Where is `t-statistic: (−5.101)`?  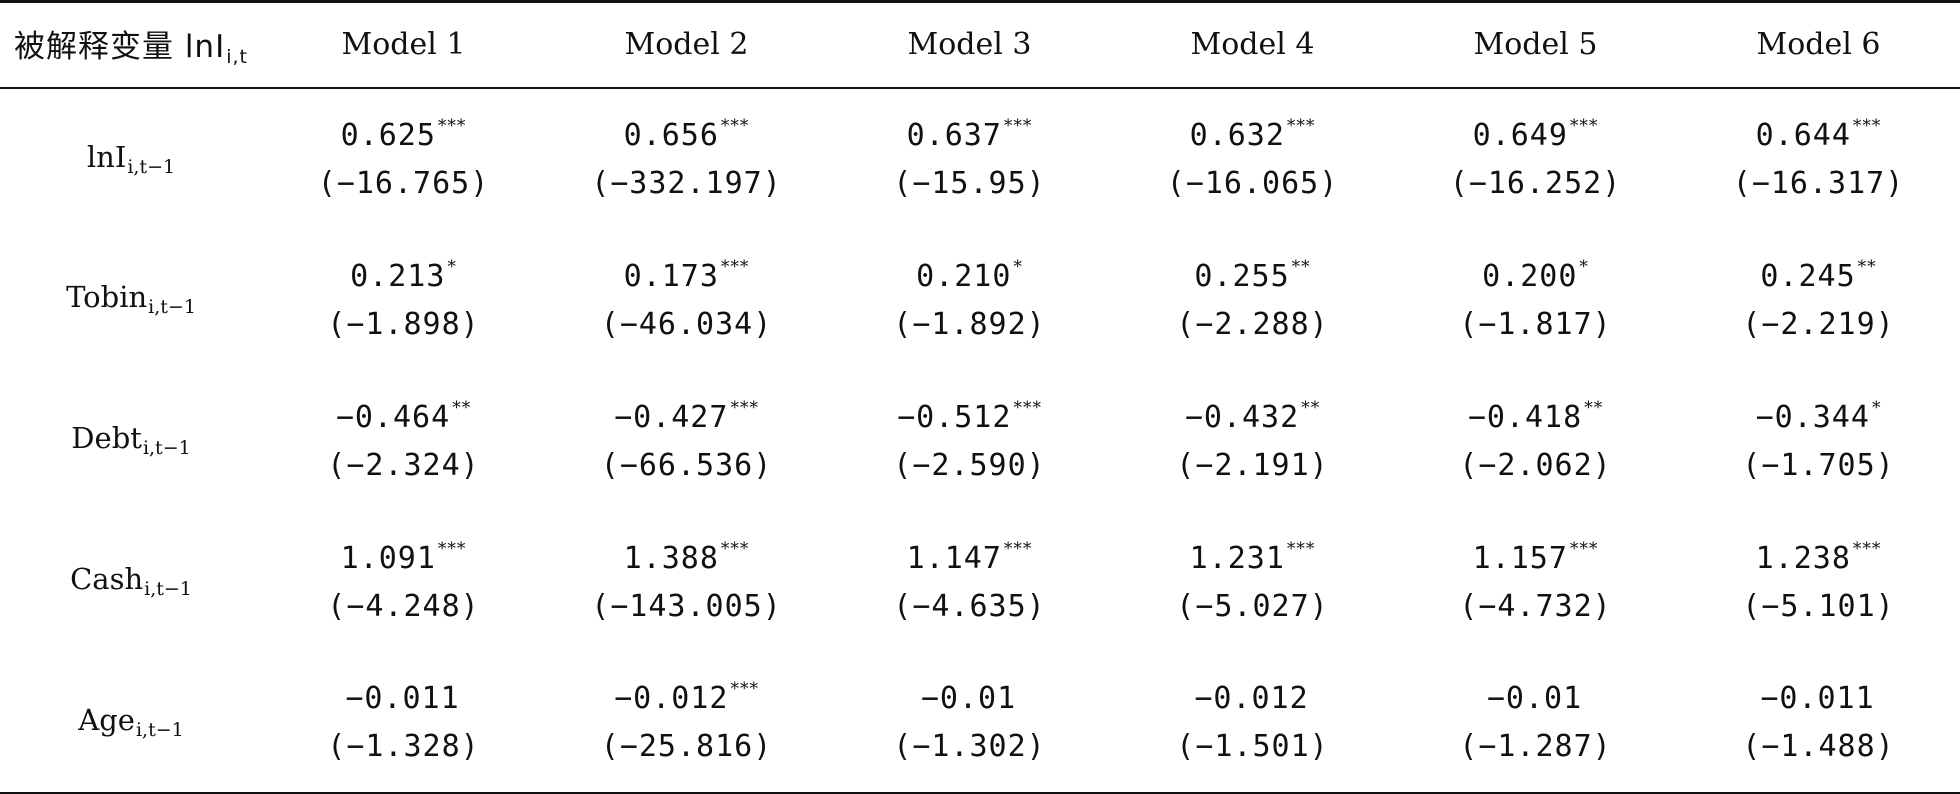
t-statistic: (−5.101) is located at coordinates (1818, 606).